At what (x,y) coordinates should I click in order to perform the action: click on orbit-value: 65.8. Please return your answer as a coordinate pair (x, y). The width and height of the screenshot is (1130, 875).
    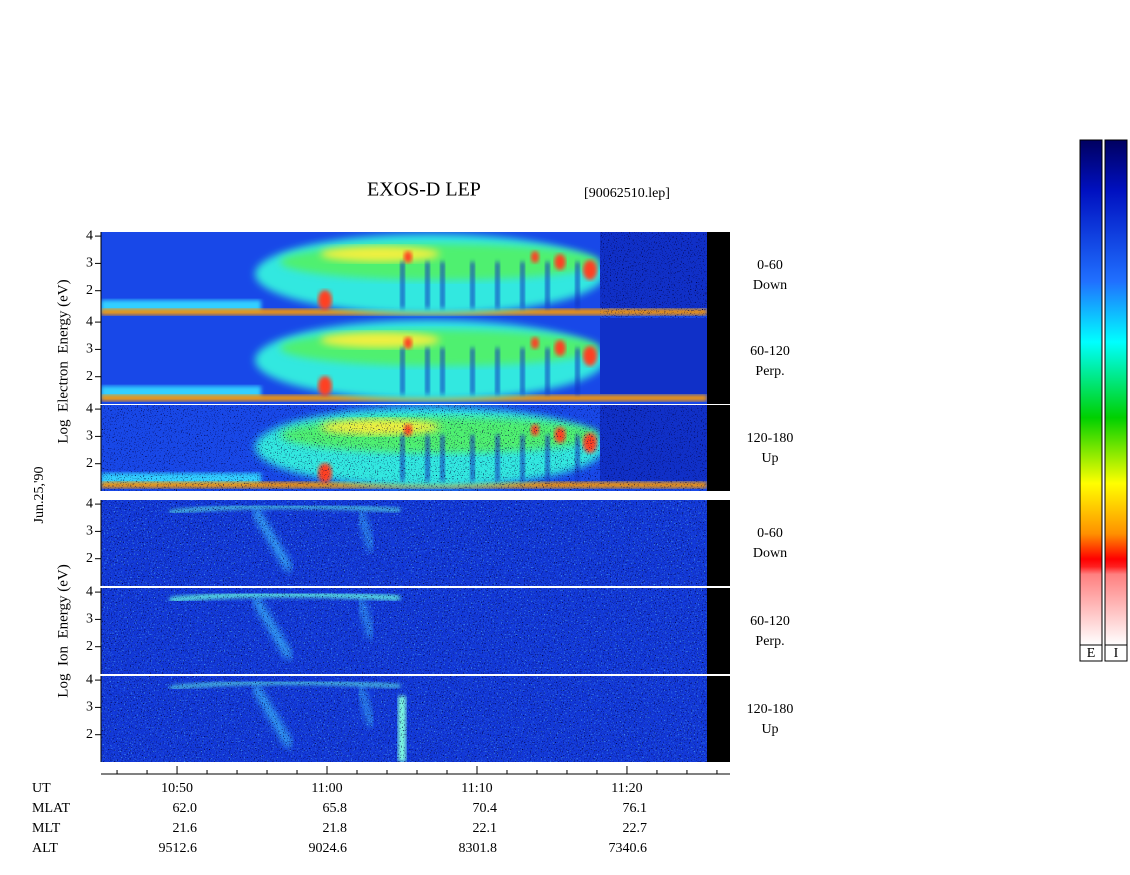
    Looking at the image, I should click on (335, 808).